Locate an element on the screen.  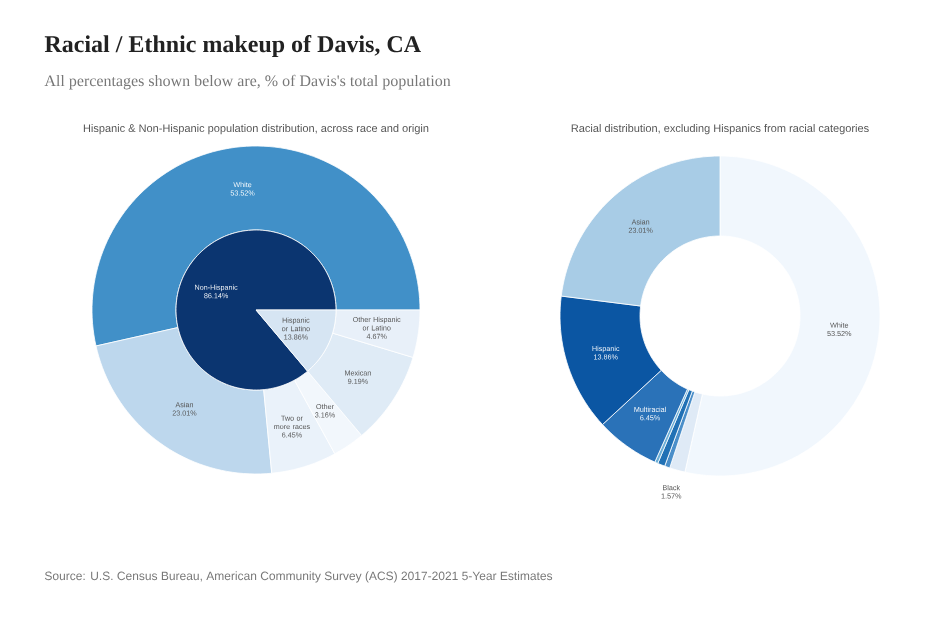
text: Racial / Ethnic makeup of Davis, CA is located at coordinates (232, 46).